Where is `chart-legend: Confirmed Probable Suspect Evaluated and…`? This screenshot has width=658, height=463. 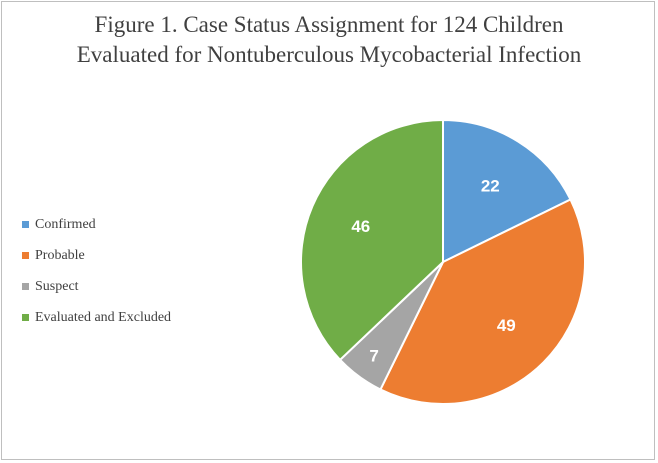
chart-legend: Confirmed Probable Suspect Evaluated and… is located at coordinates (147, 271).